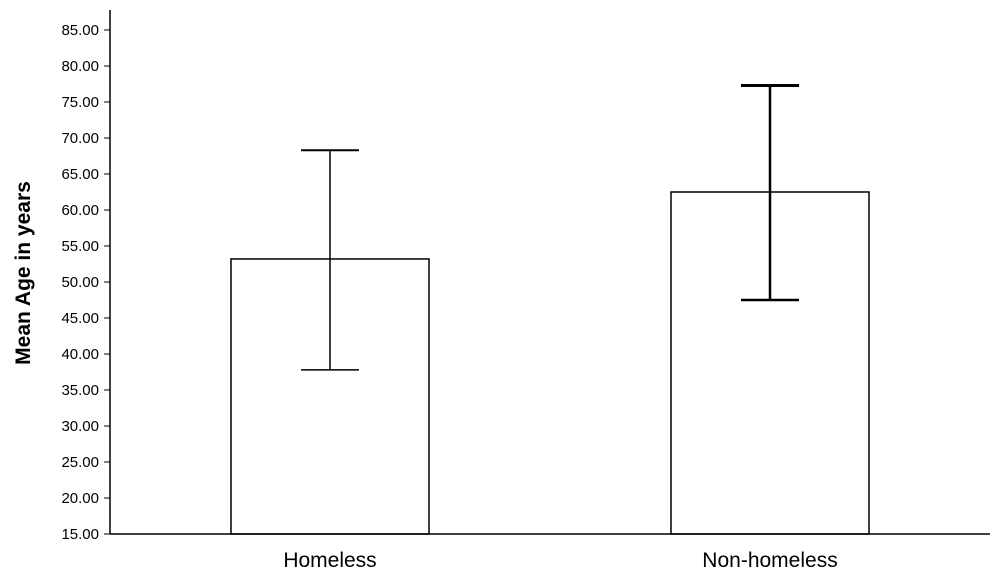 Image resolution: width=1000 pixels, height=580 pixels. What do you see at coordinates (329, 560) in the screenshot?
I see `x-category-label: Homeless` at bounding box center [329, 560].